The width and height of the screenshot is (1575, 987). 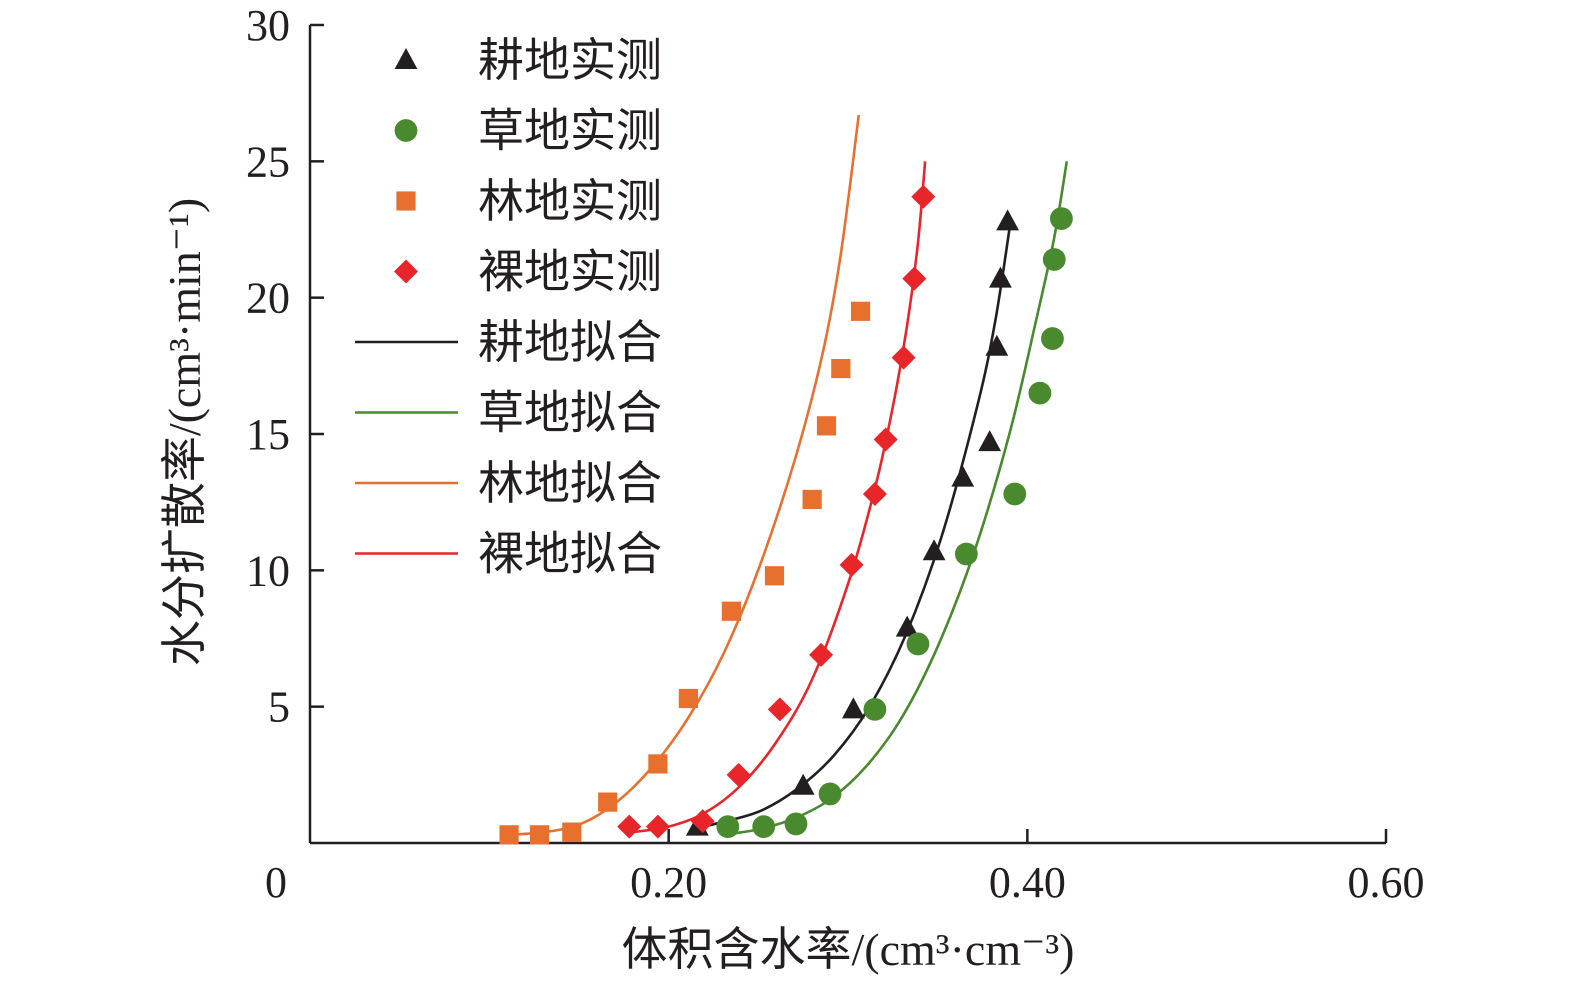 I want to click on legend-item: 林地拟合, so click(x=508, y=483).